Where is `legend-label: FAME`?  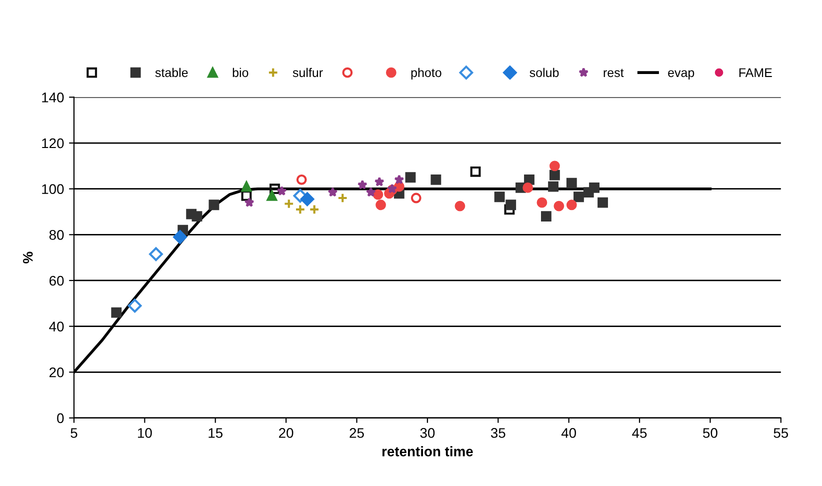
legend-label: FAME is located at coordinates (755, 72).